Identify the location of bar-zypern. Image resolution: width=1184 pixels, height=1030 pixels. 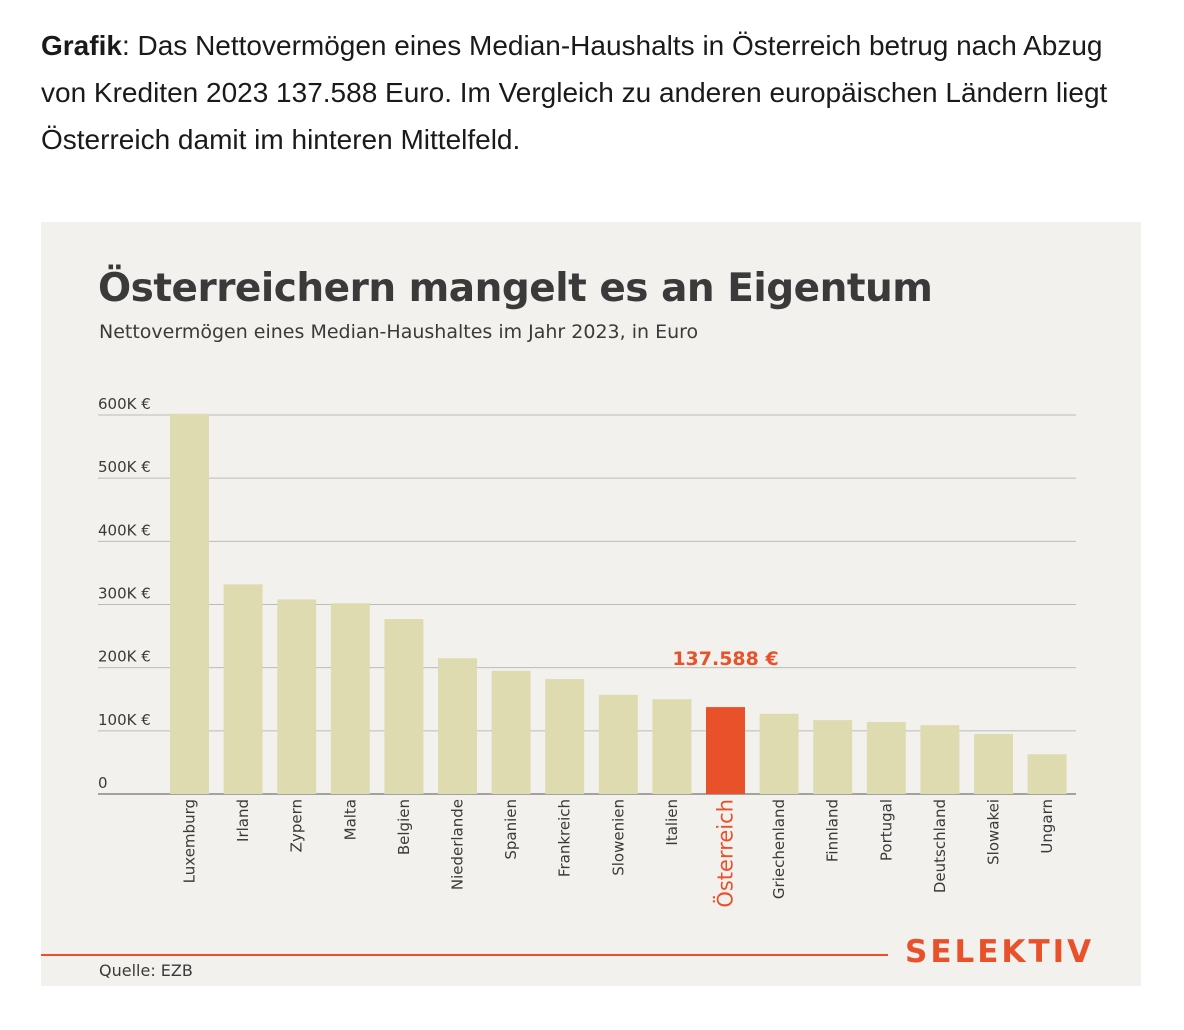
(297, 696).